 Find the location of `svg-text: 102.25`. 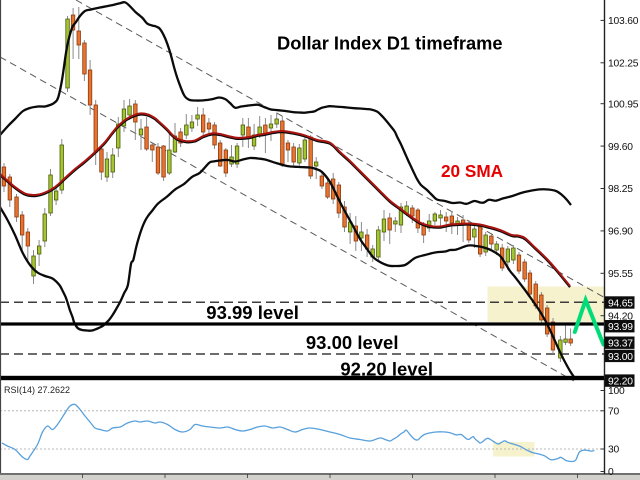

svg-text: 102.25 is located at coordinates (623, 64).